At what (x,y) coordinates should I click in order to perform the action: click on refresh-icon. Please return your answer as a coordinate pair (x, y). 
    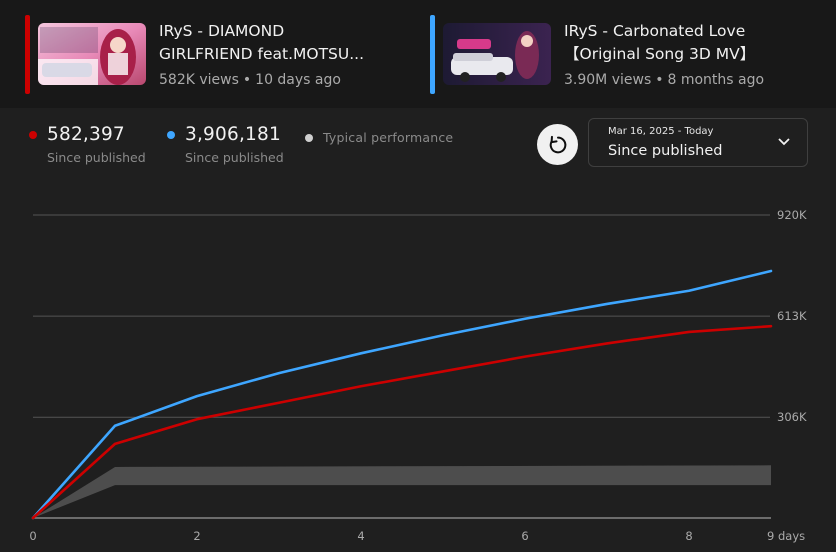
    Looking at the image, I should click on (557, 144).